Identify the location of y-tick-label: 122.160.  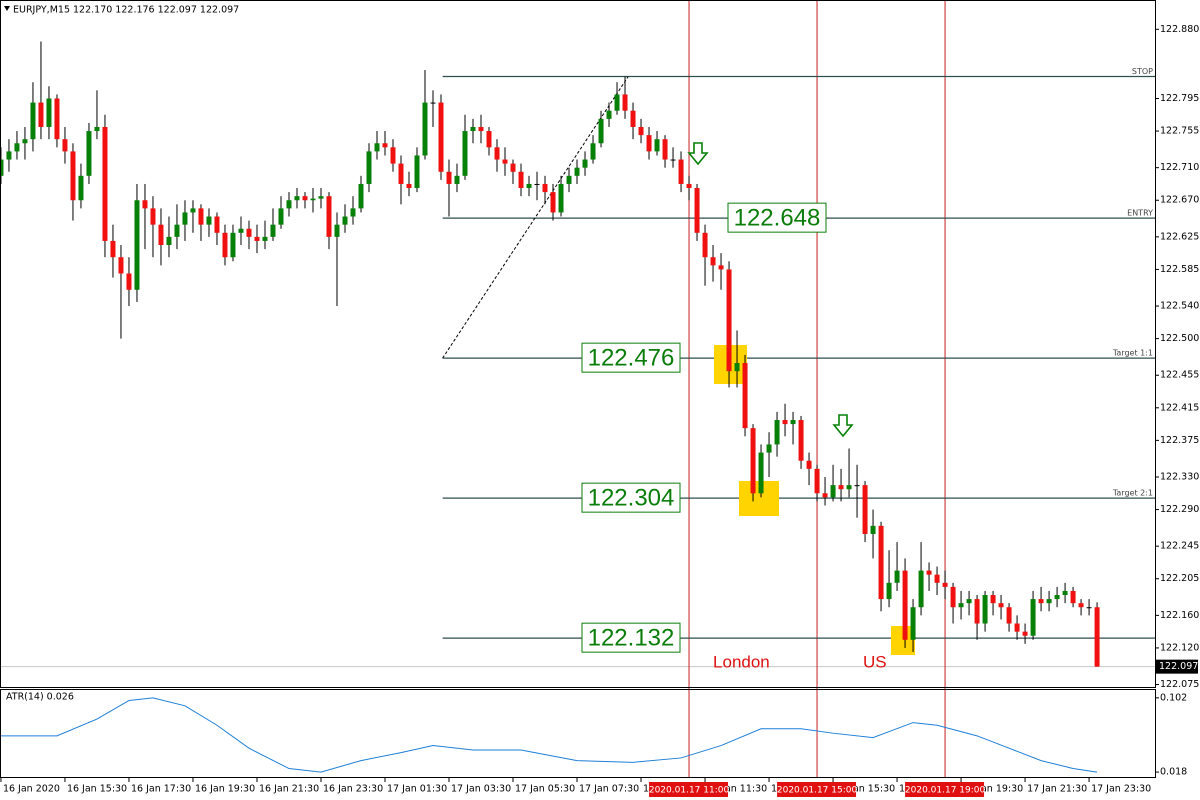
(1179, 615).